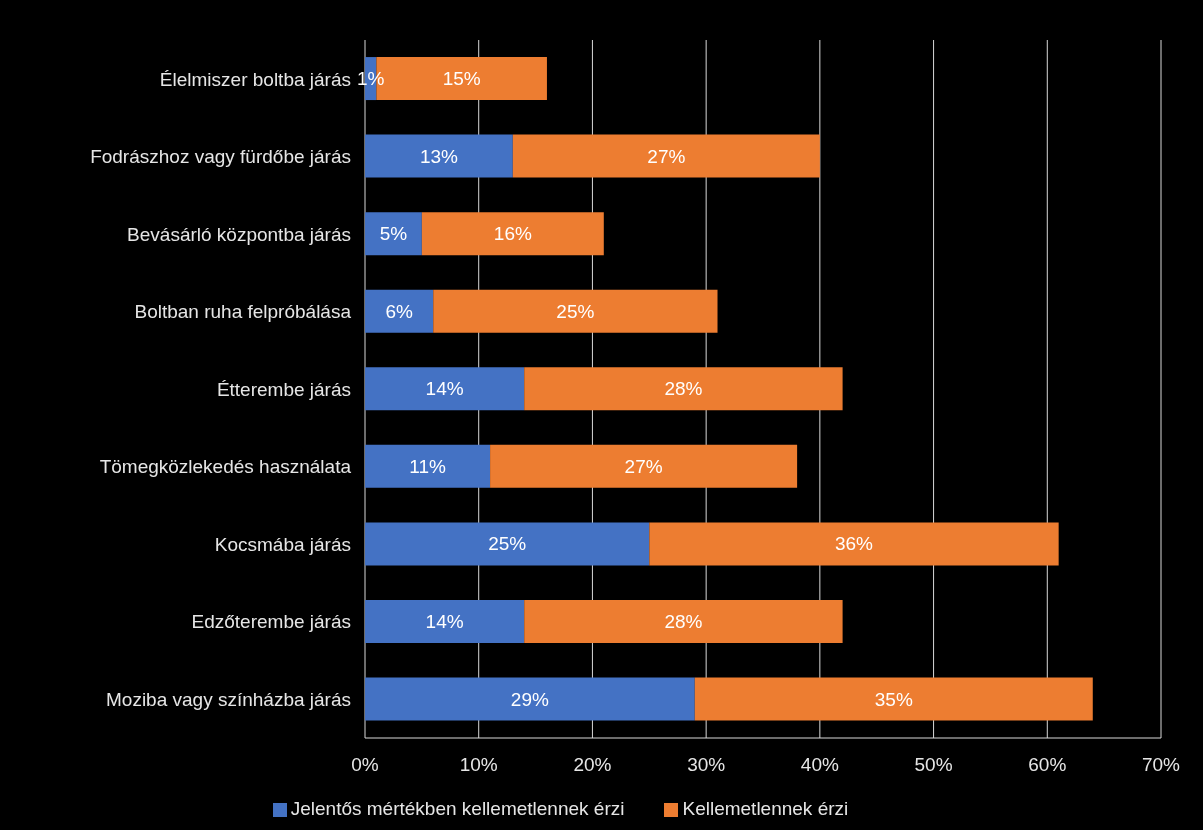 The height and width of the screenshot is (830, 1203). I want to click on data-label: 13%, so click(439, 156).